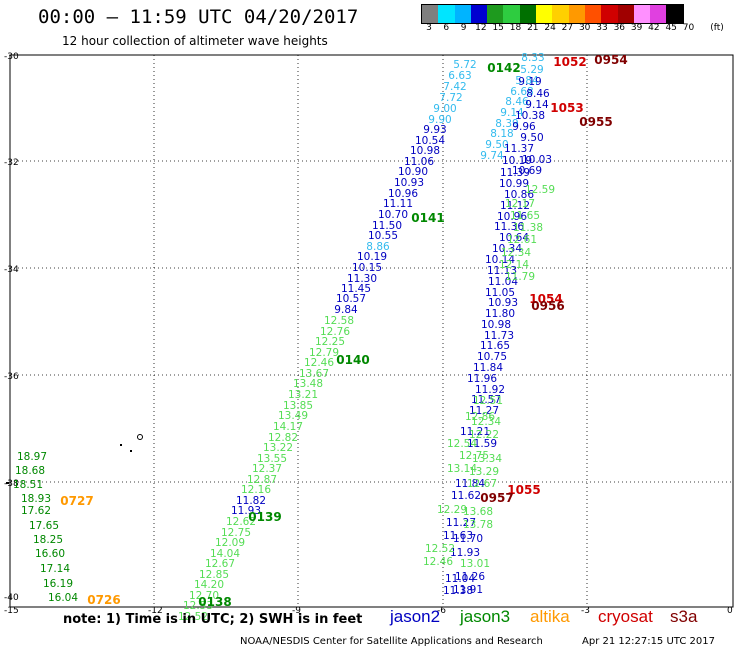 This screenshot has width=740, height=650. I want to click on swh-value: 11.45, so click(356, 289).